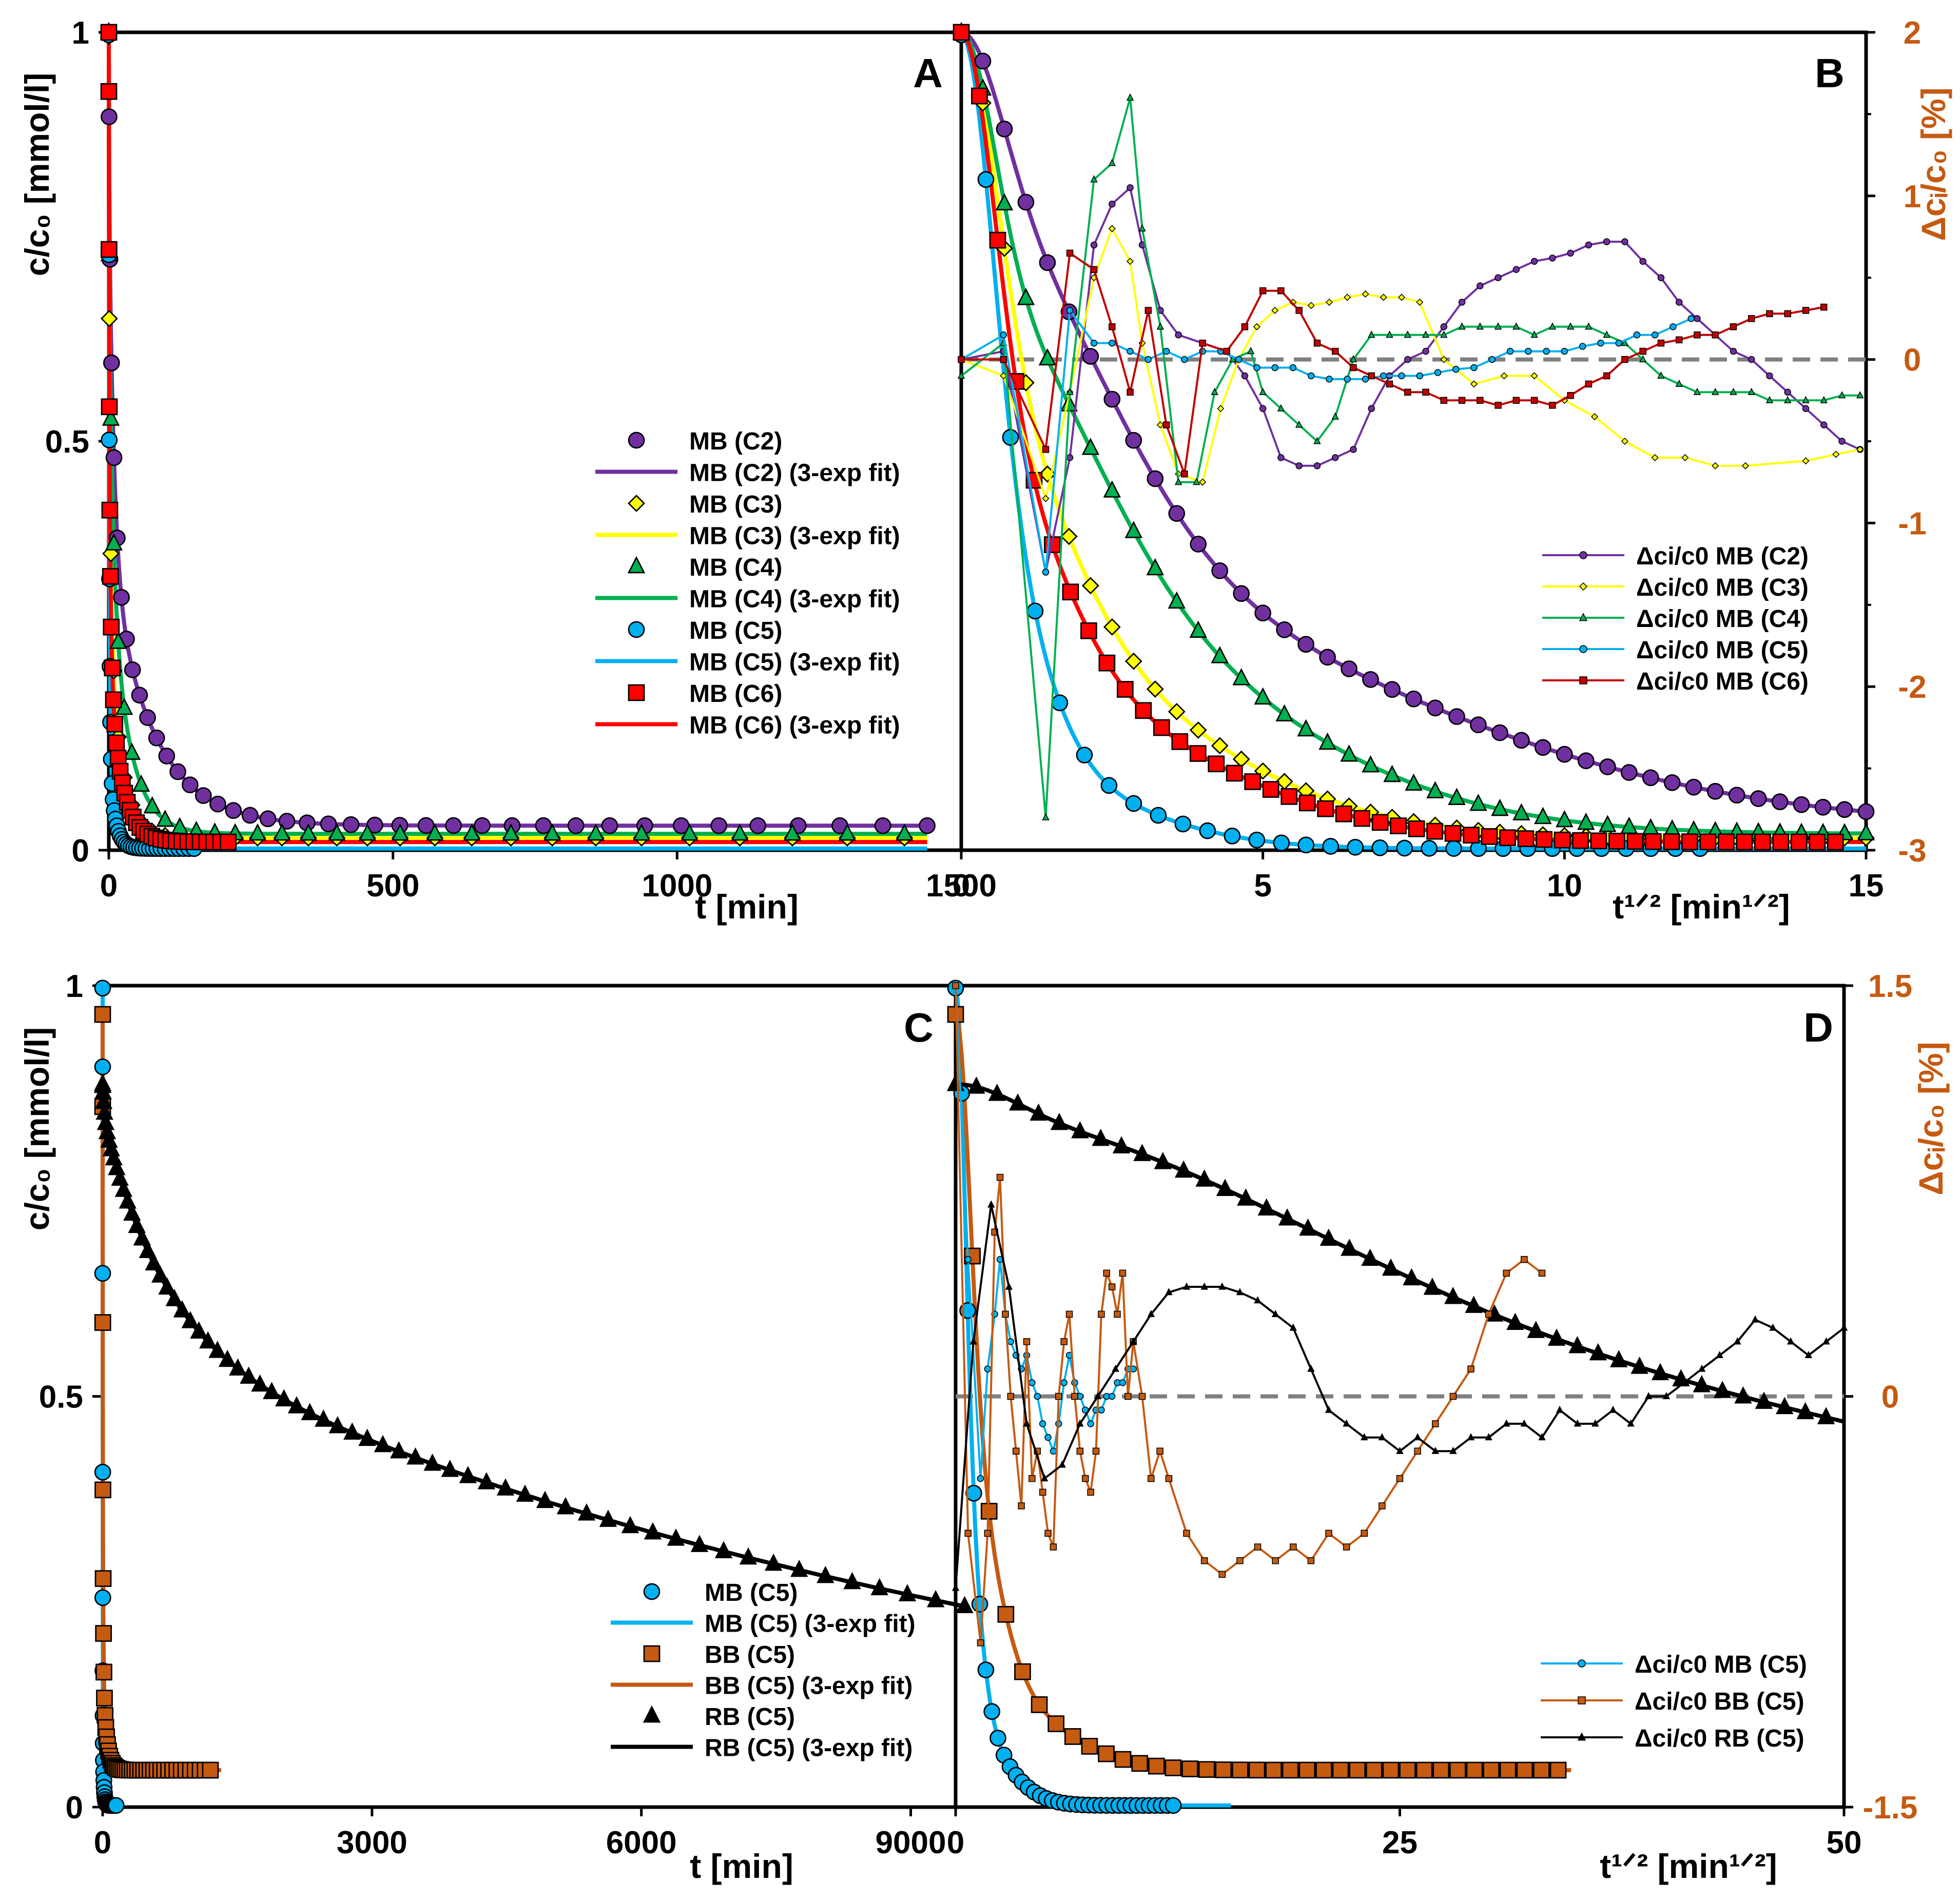 This screenshot has height=1901, width=1960. I want to click on panel-C-xtick-label: 3000, so click(372, 1842).